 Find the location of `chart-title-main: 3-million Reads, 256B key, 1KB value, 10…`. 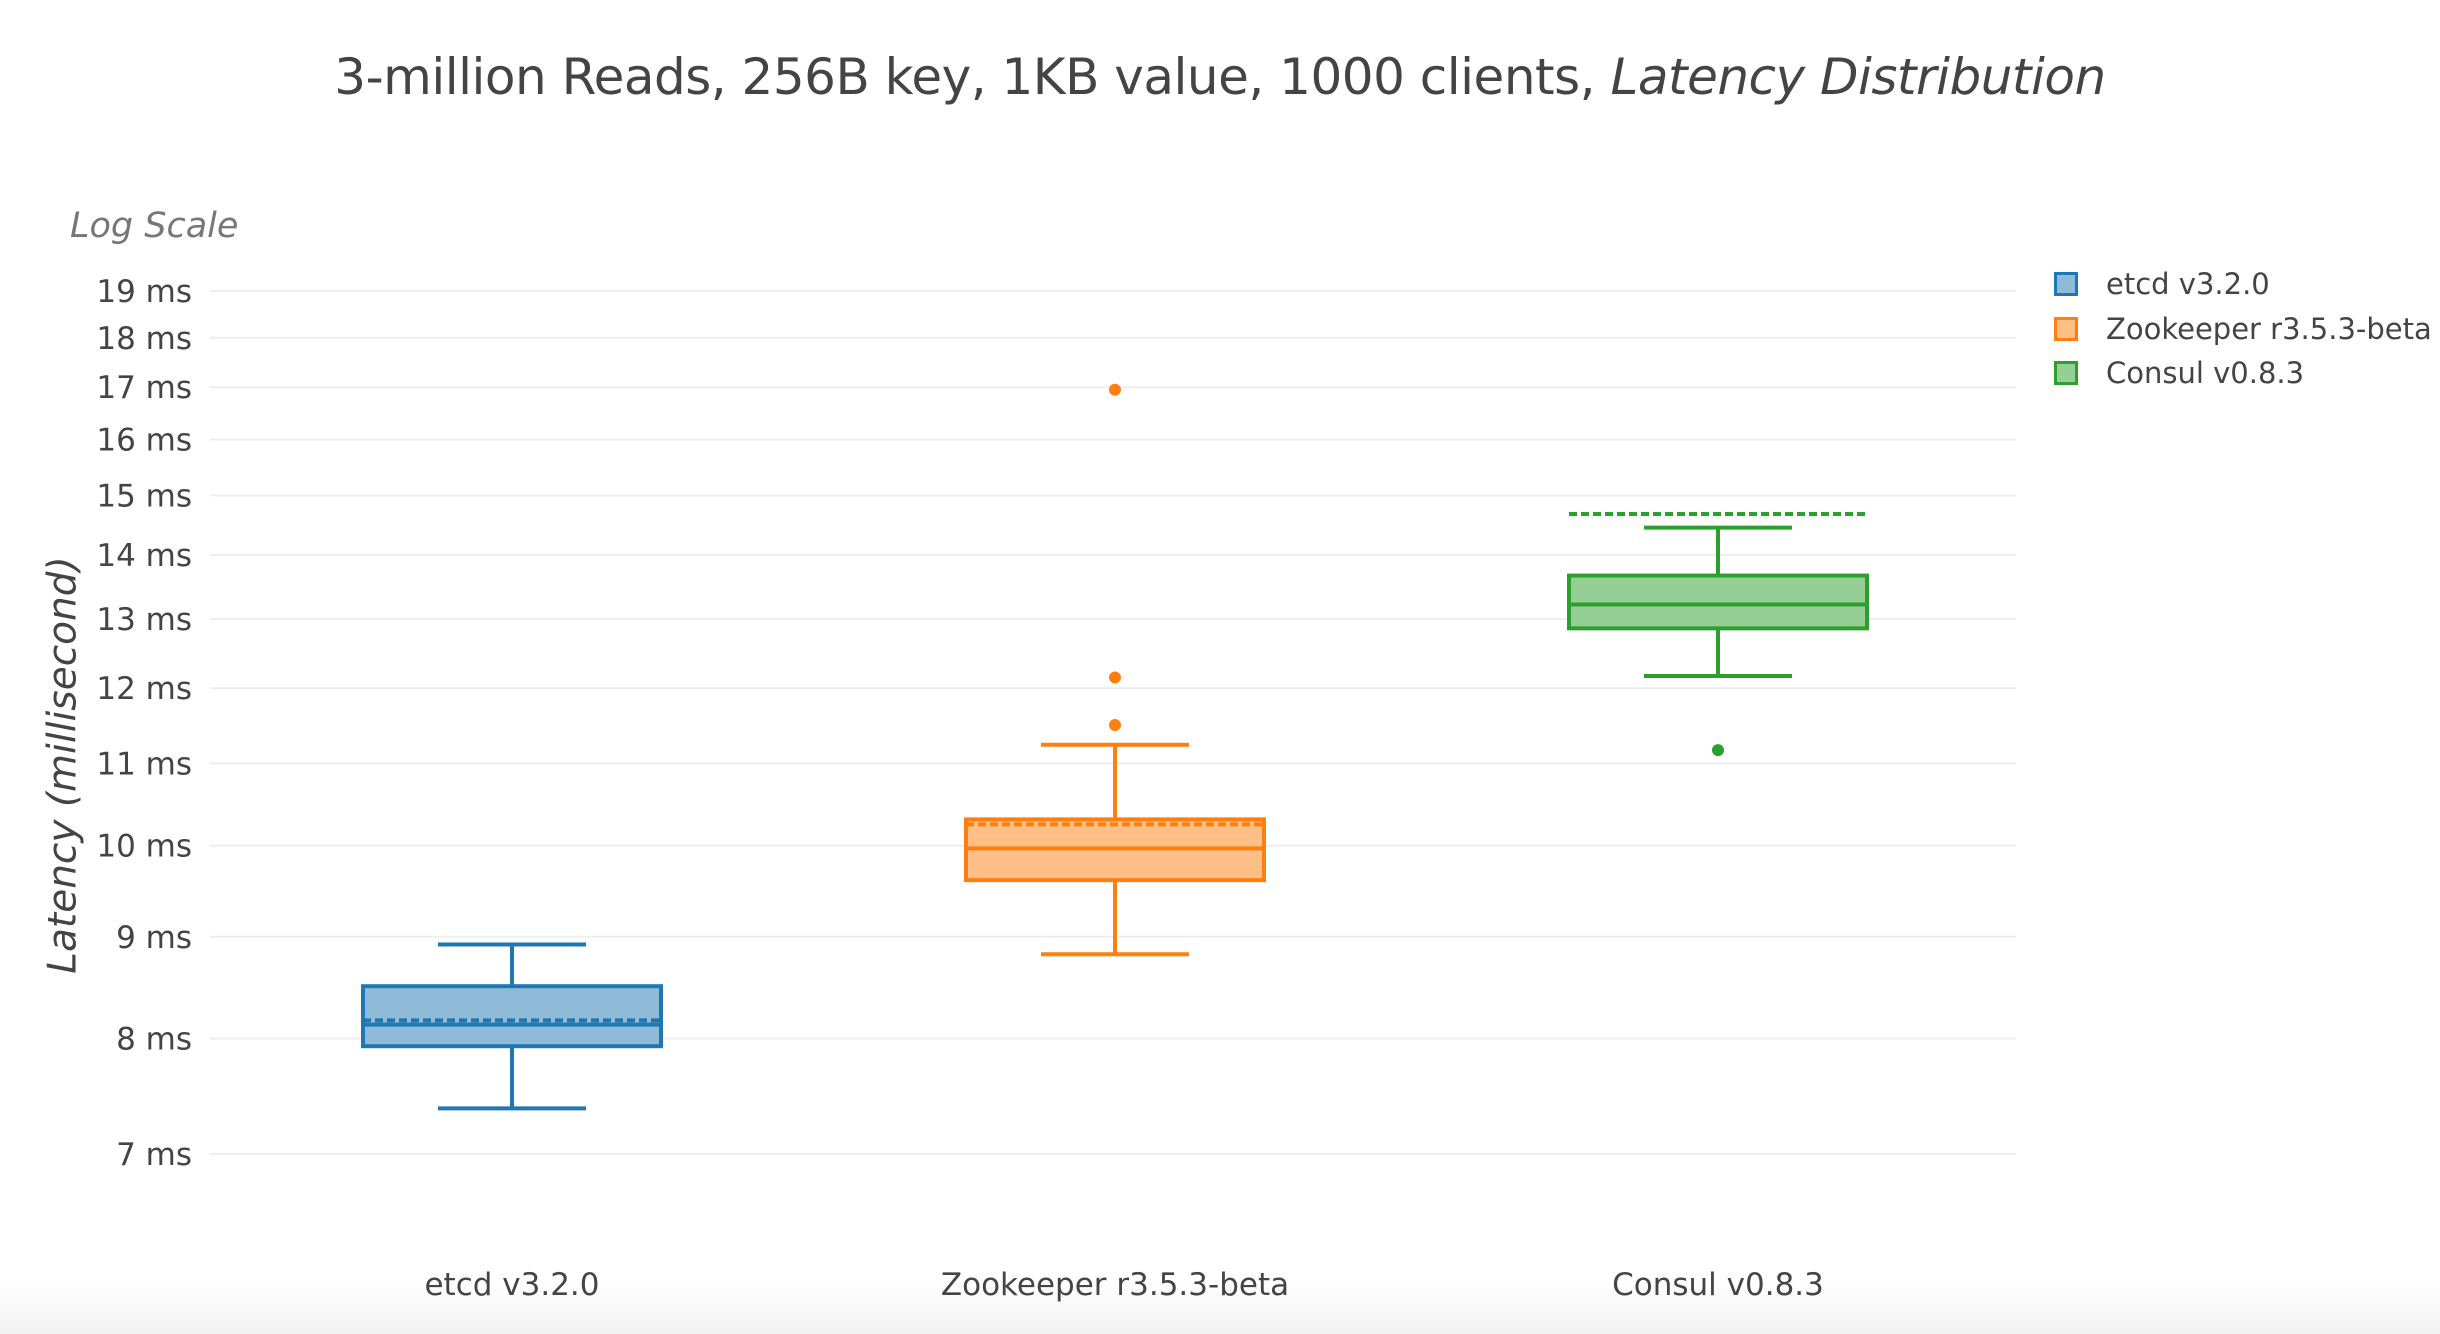

chart-title-main: 3-million Reads, 256B key, 1KB value, 10… is located at coordinates (972, 77).